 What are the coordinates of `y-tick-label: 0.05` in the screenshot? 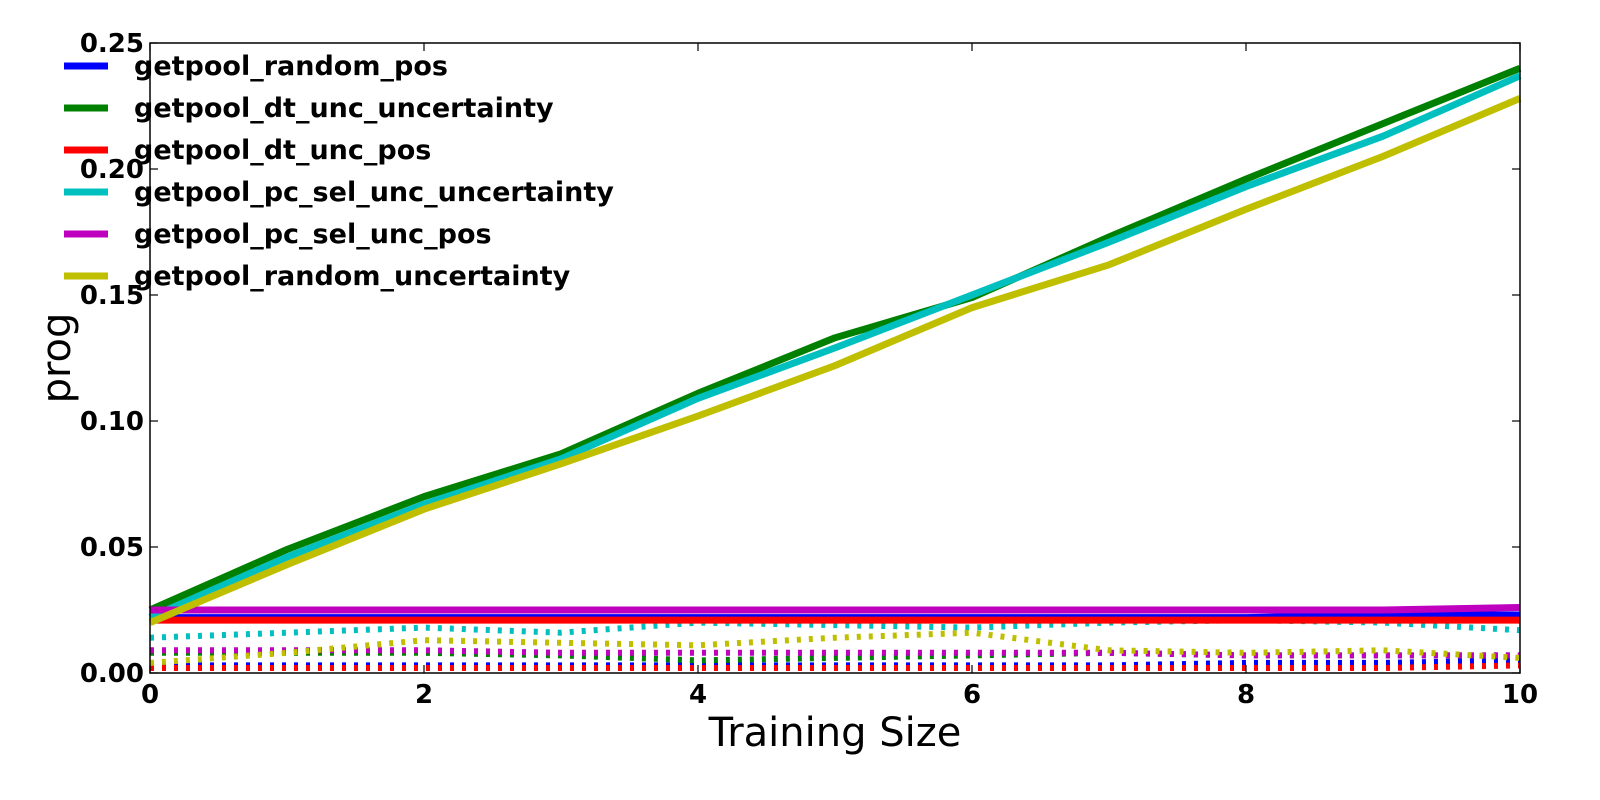 It's located at (112, 548).